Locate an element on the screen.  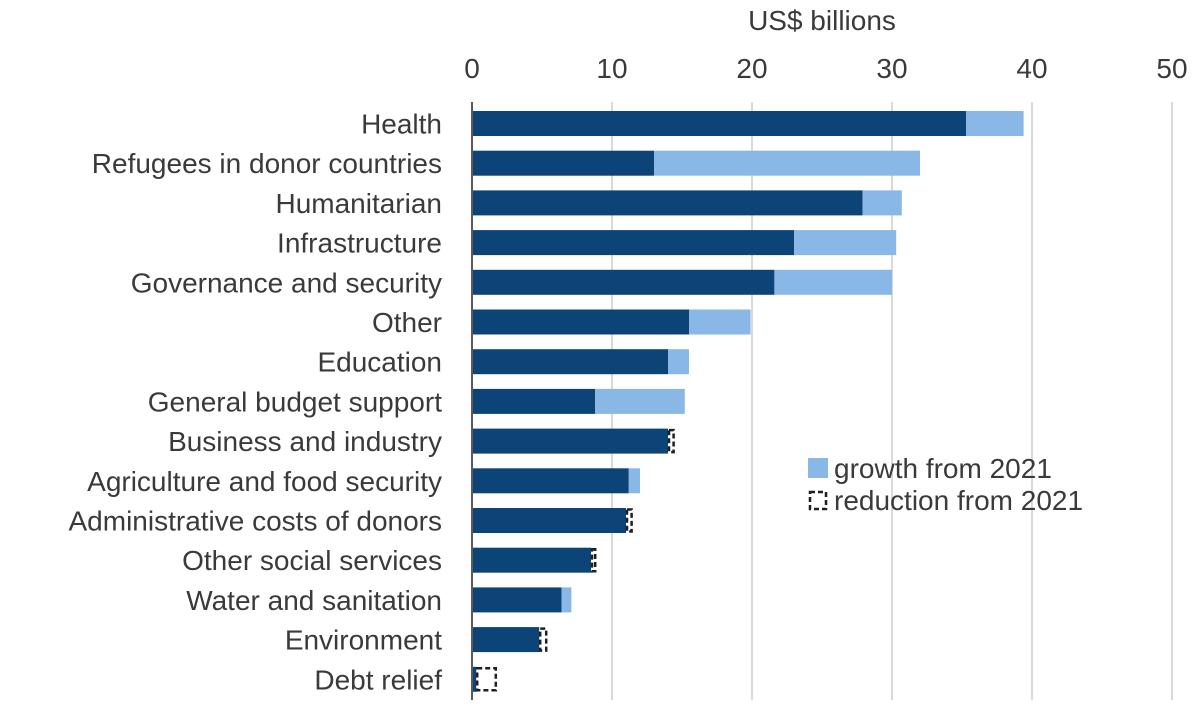
category-label-business-and-industry: Business and industry is located at coordinates (305, 441).